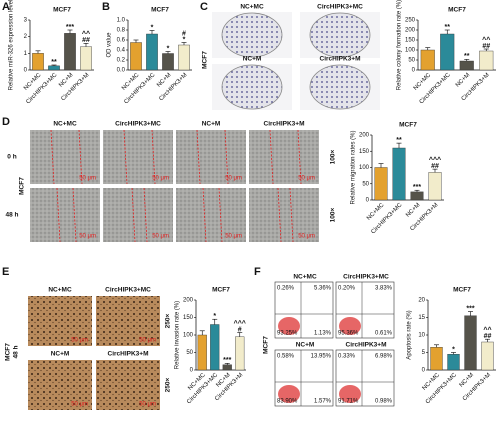  What do you see at coordinates (106, 7) in the screenshot?
I see `panel-letter: B` at bounding box center [106, 7].